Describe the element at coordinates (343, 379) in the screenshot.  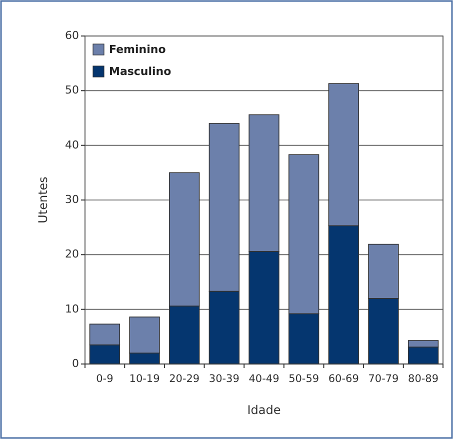
I see `x-tick-label: 60-69` at that location.